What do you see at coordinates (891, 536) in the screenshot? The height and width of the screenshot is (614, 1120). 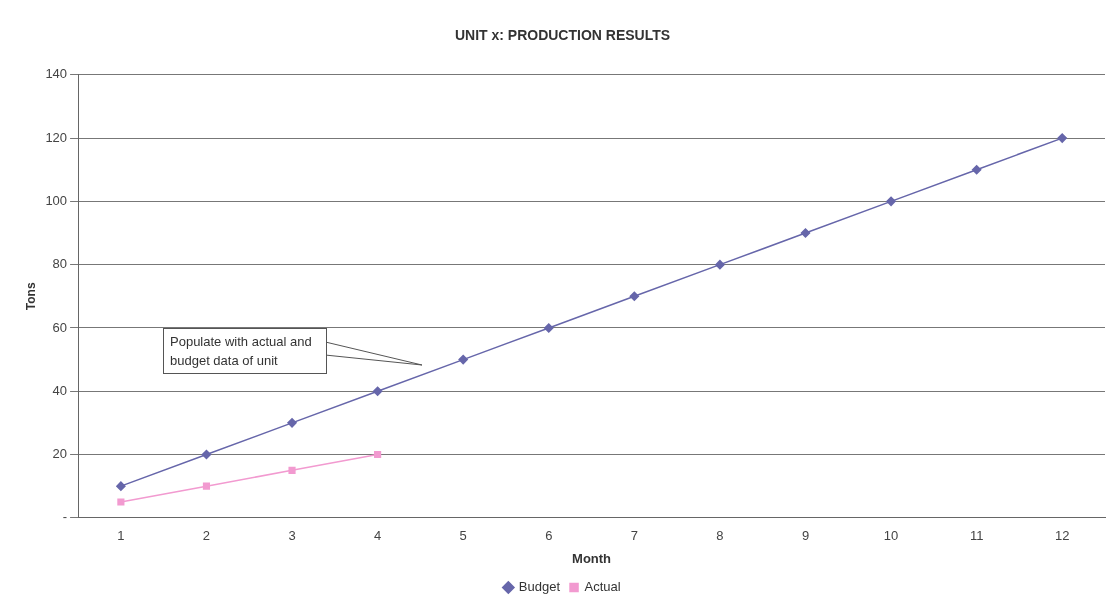 I see `x-tick-label: 10` at bounding box center [891, 536].